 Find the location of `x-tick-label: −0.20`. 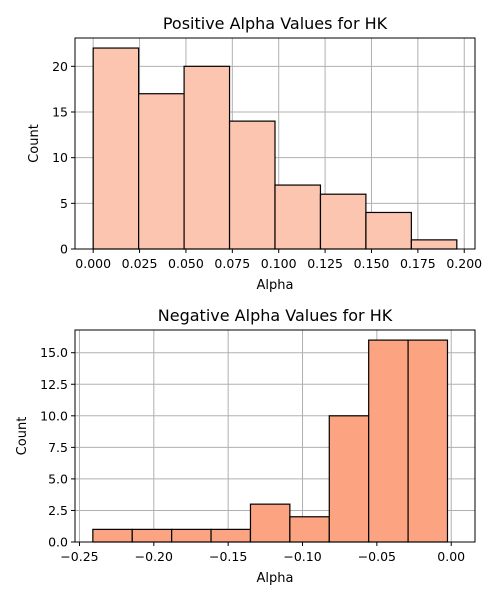

x-tick-label: −0.20 is located at coordinates (154, 556).